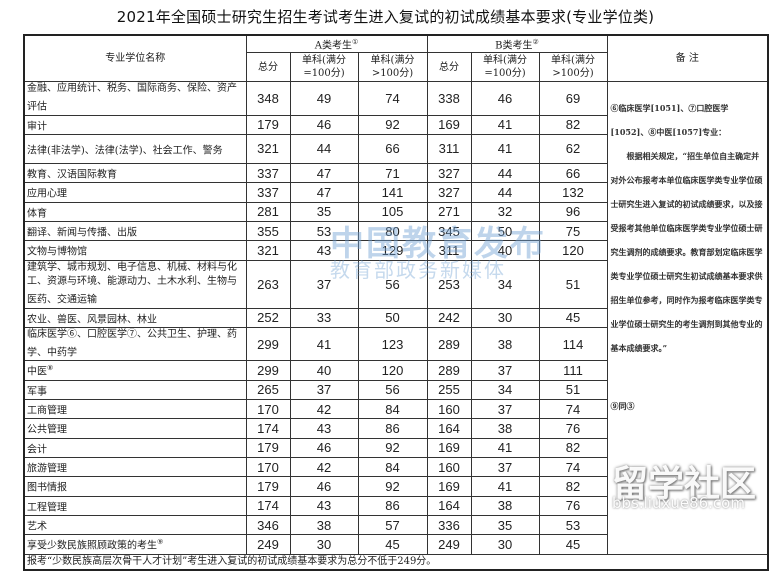 Image resolution: width=771 pixels, height=571 pixels. I want to click on score-a-2: 57, so click(392, 525).